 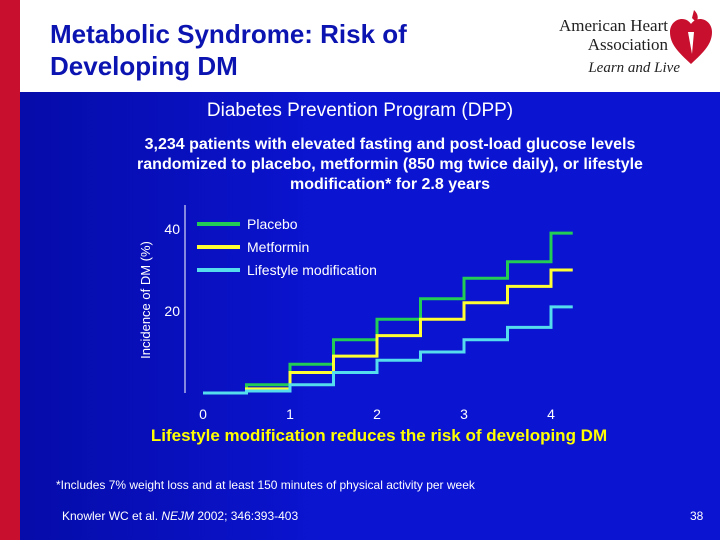 I want to click on series-line-metformin, so click(x=388, y=331).